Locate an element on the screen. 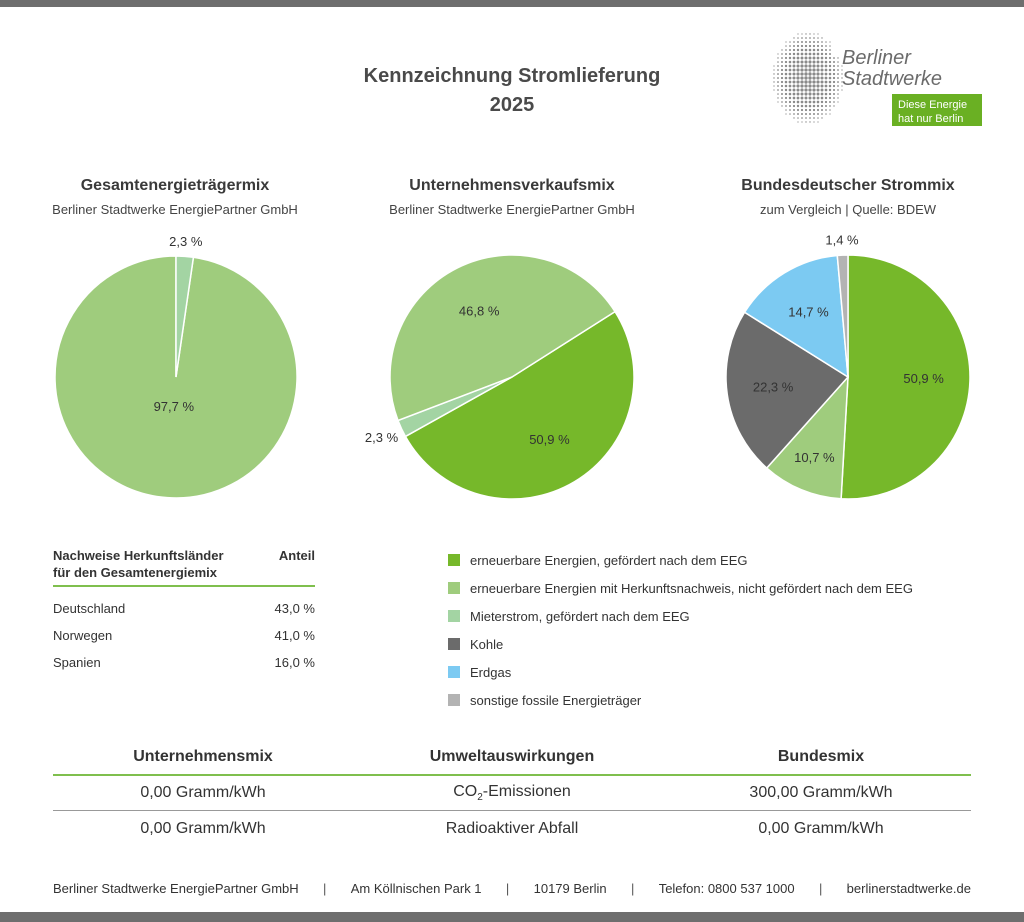  chart-title: Bundesdeutscher Strommix is located at coordinates (848, 185).